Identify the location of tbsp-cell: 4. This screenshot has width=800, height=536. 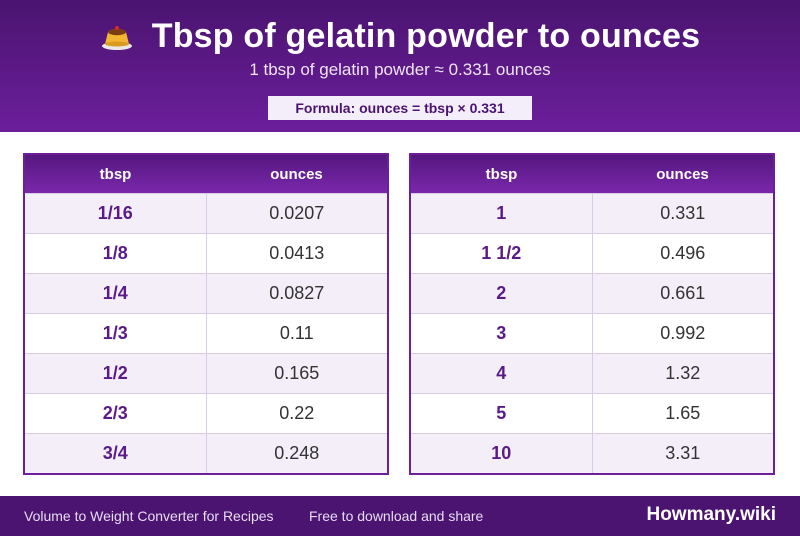
(502, 373).